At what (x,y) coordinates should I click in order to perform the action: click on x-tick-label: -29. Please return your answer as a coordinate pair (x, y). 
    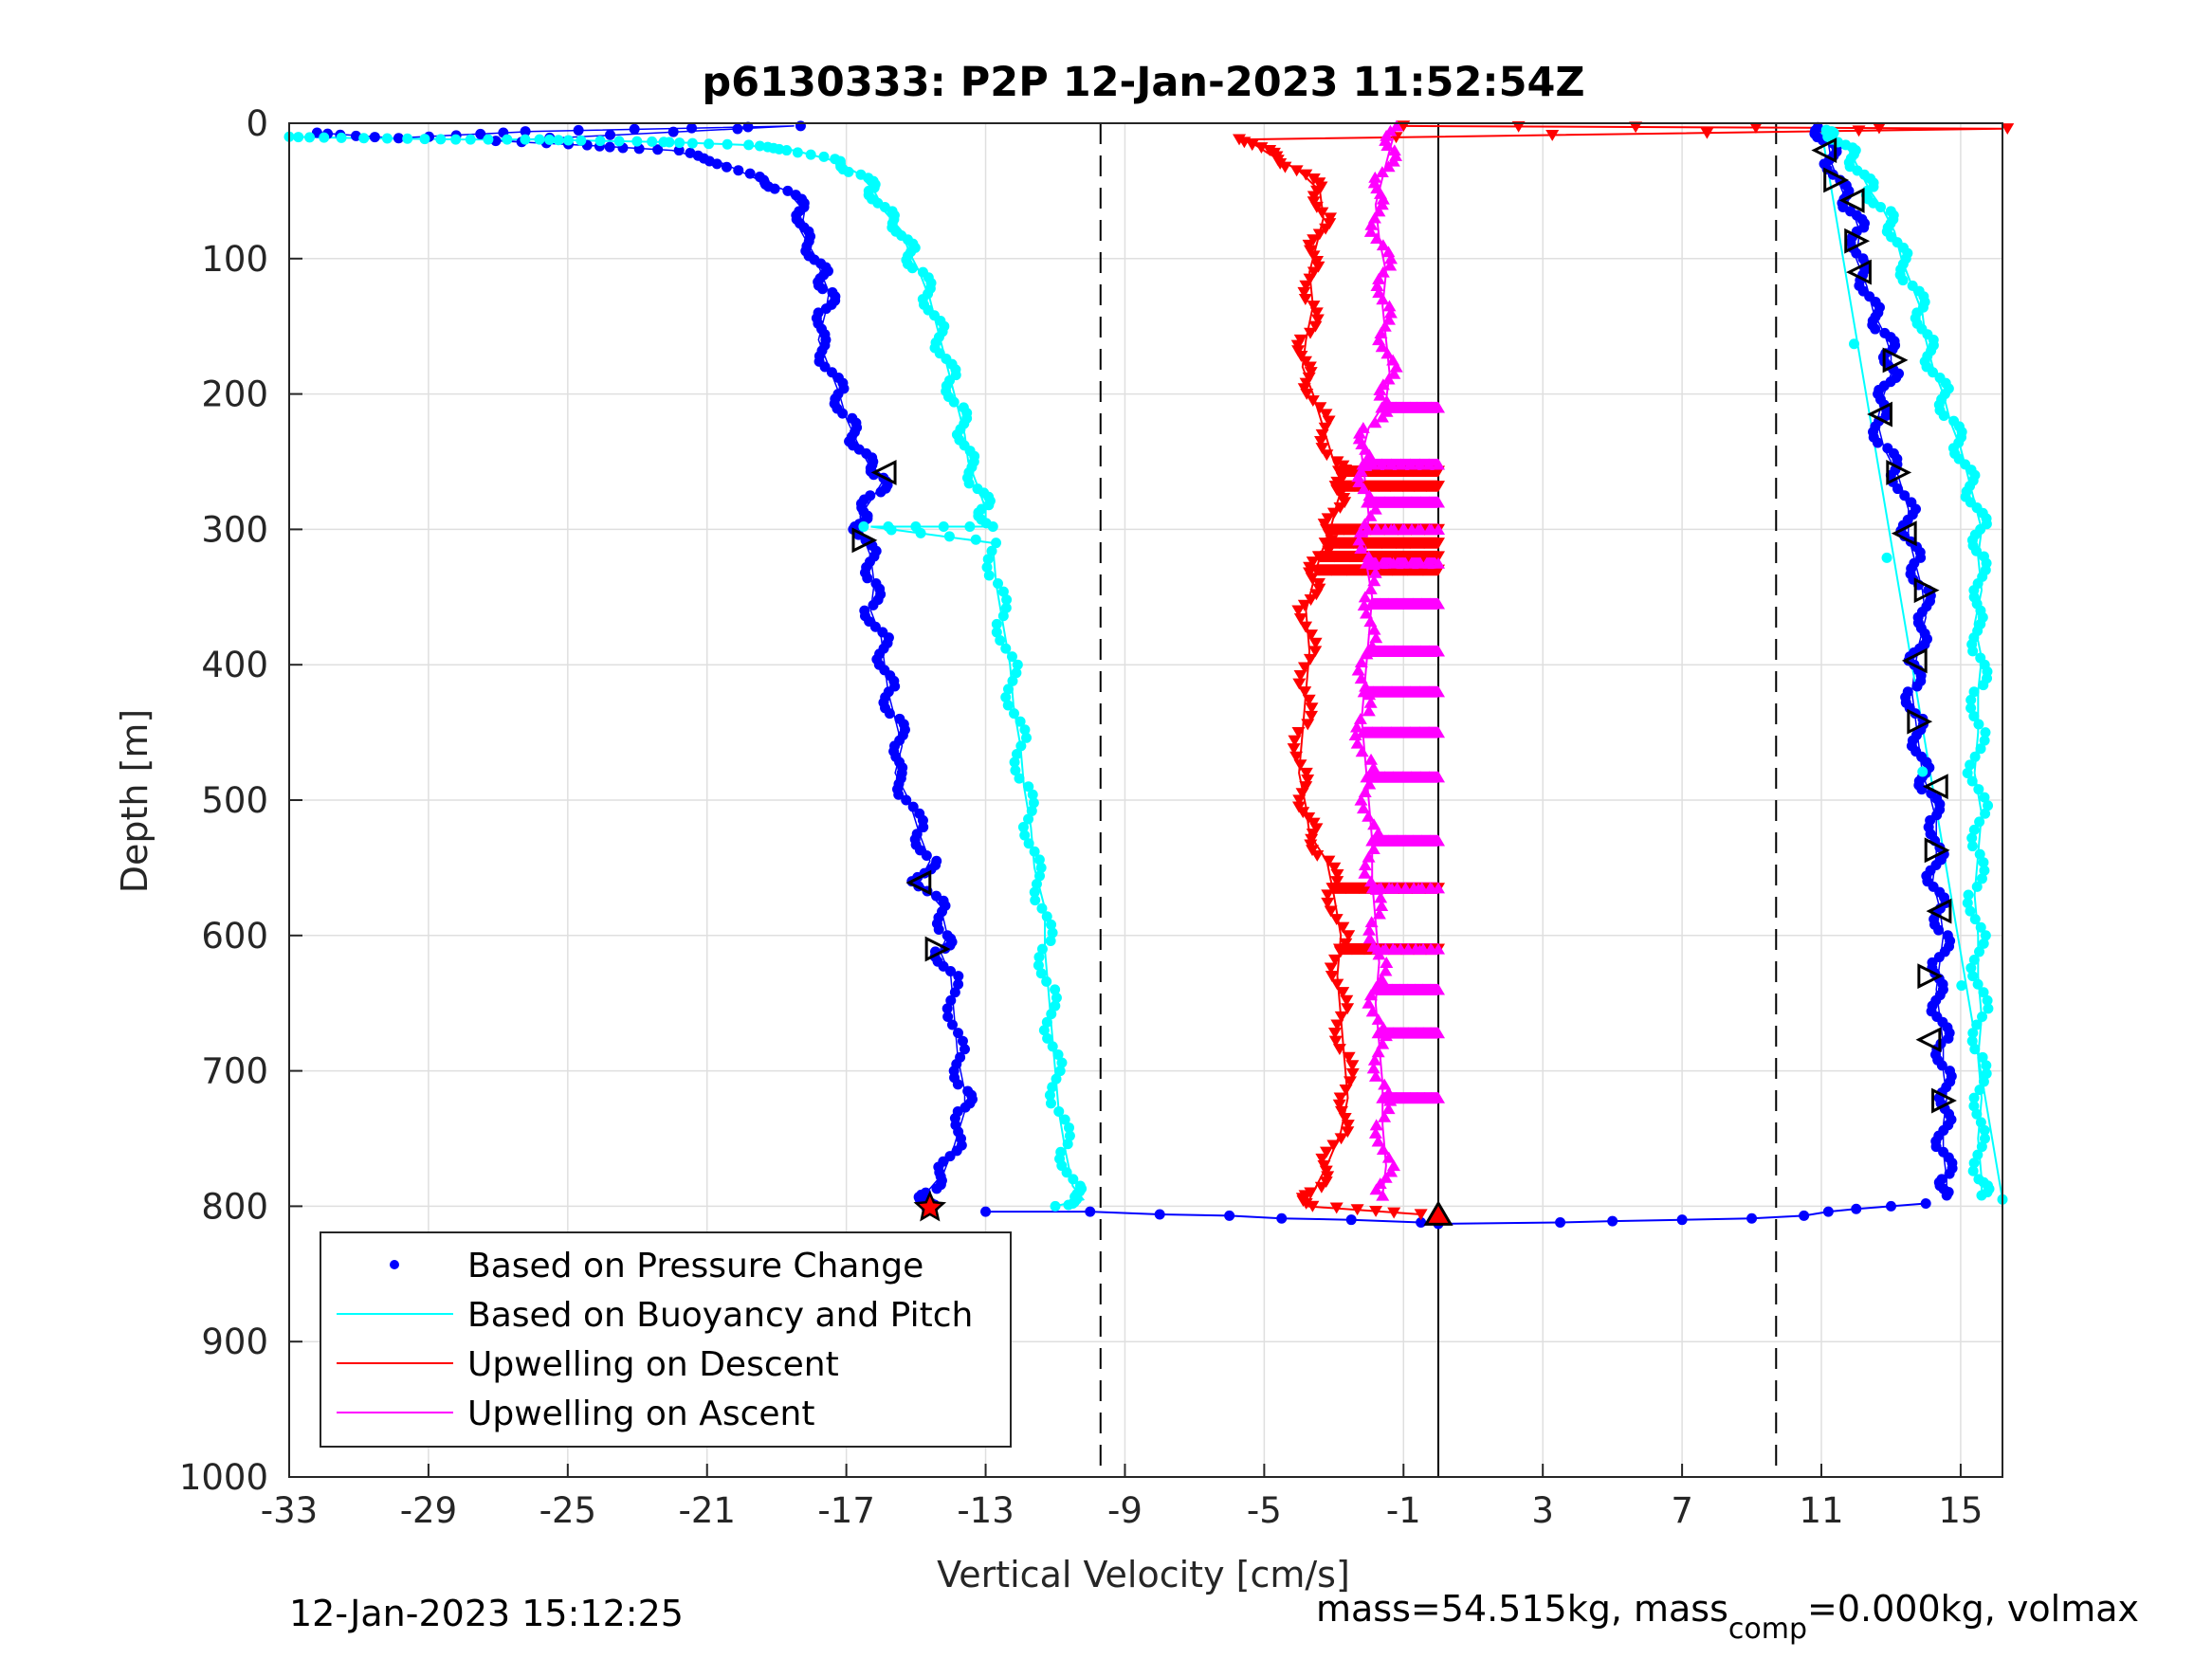
    Looking at the image, I should click on (428, 1510).